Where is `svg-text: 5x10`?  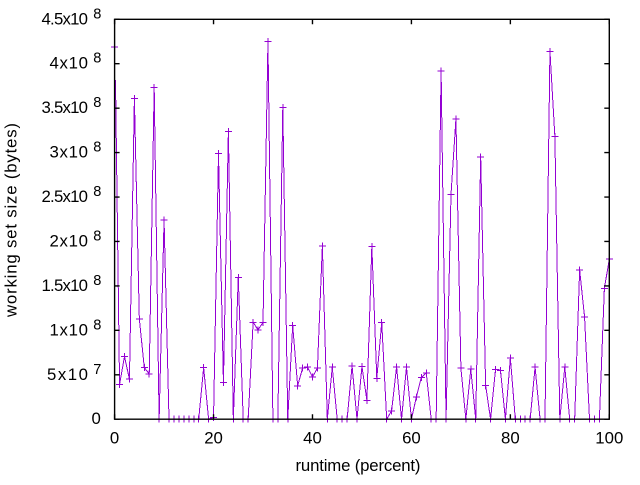
svg-text: 5x10 is located at coordinates (67, 374).